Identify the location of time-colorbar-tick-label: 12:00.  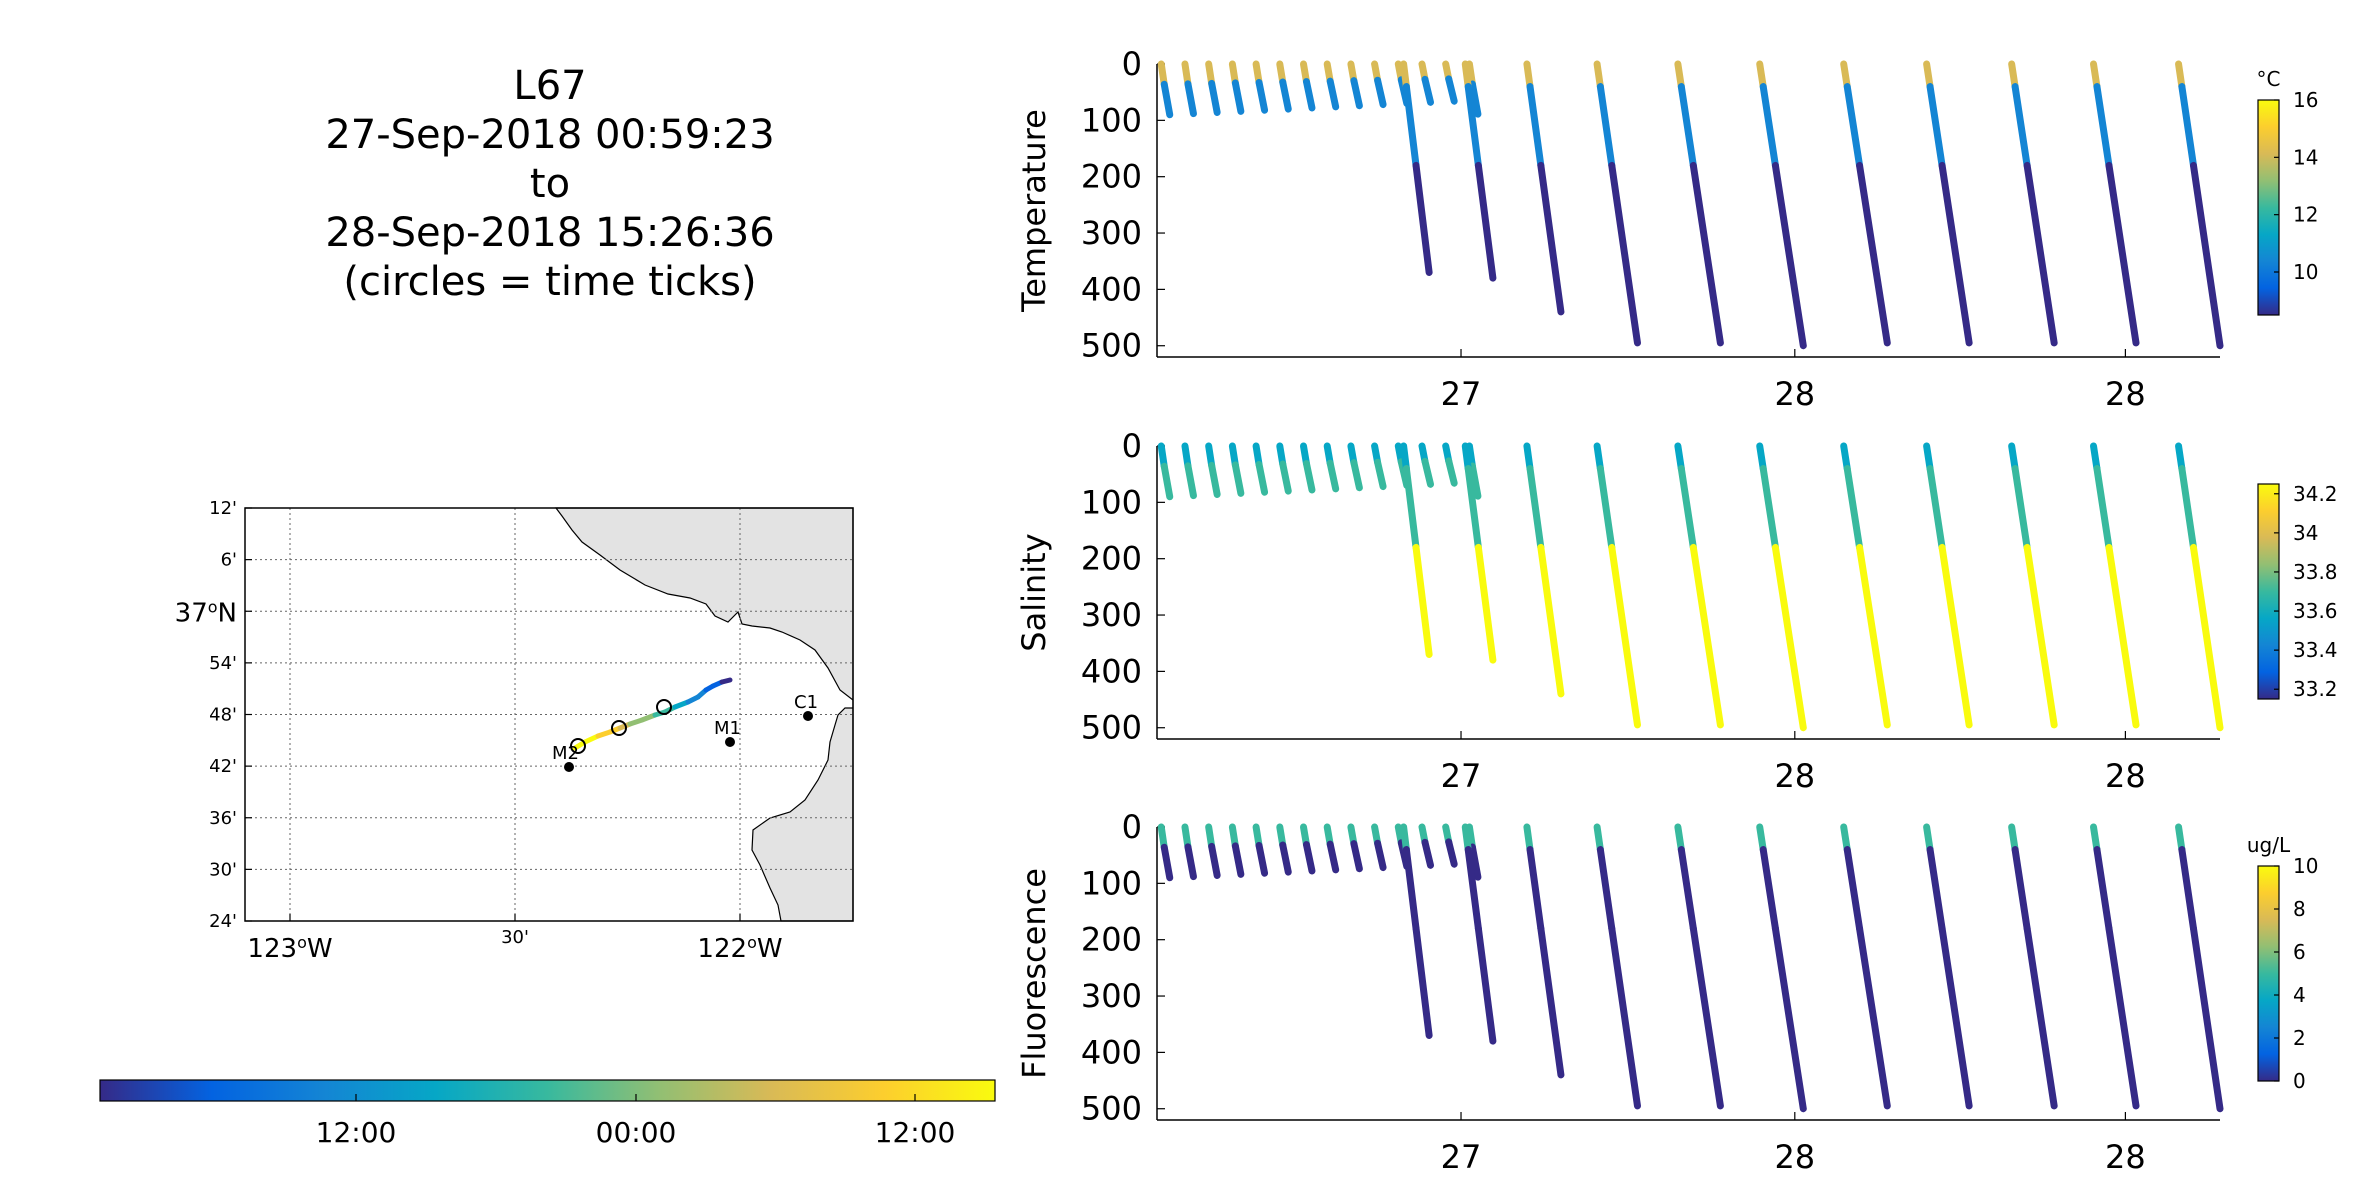
(356, 1132).